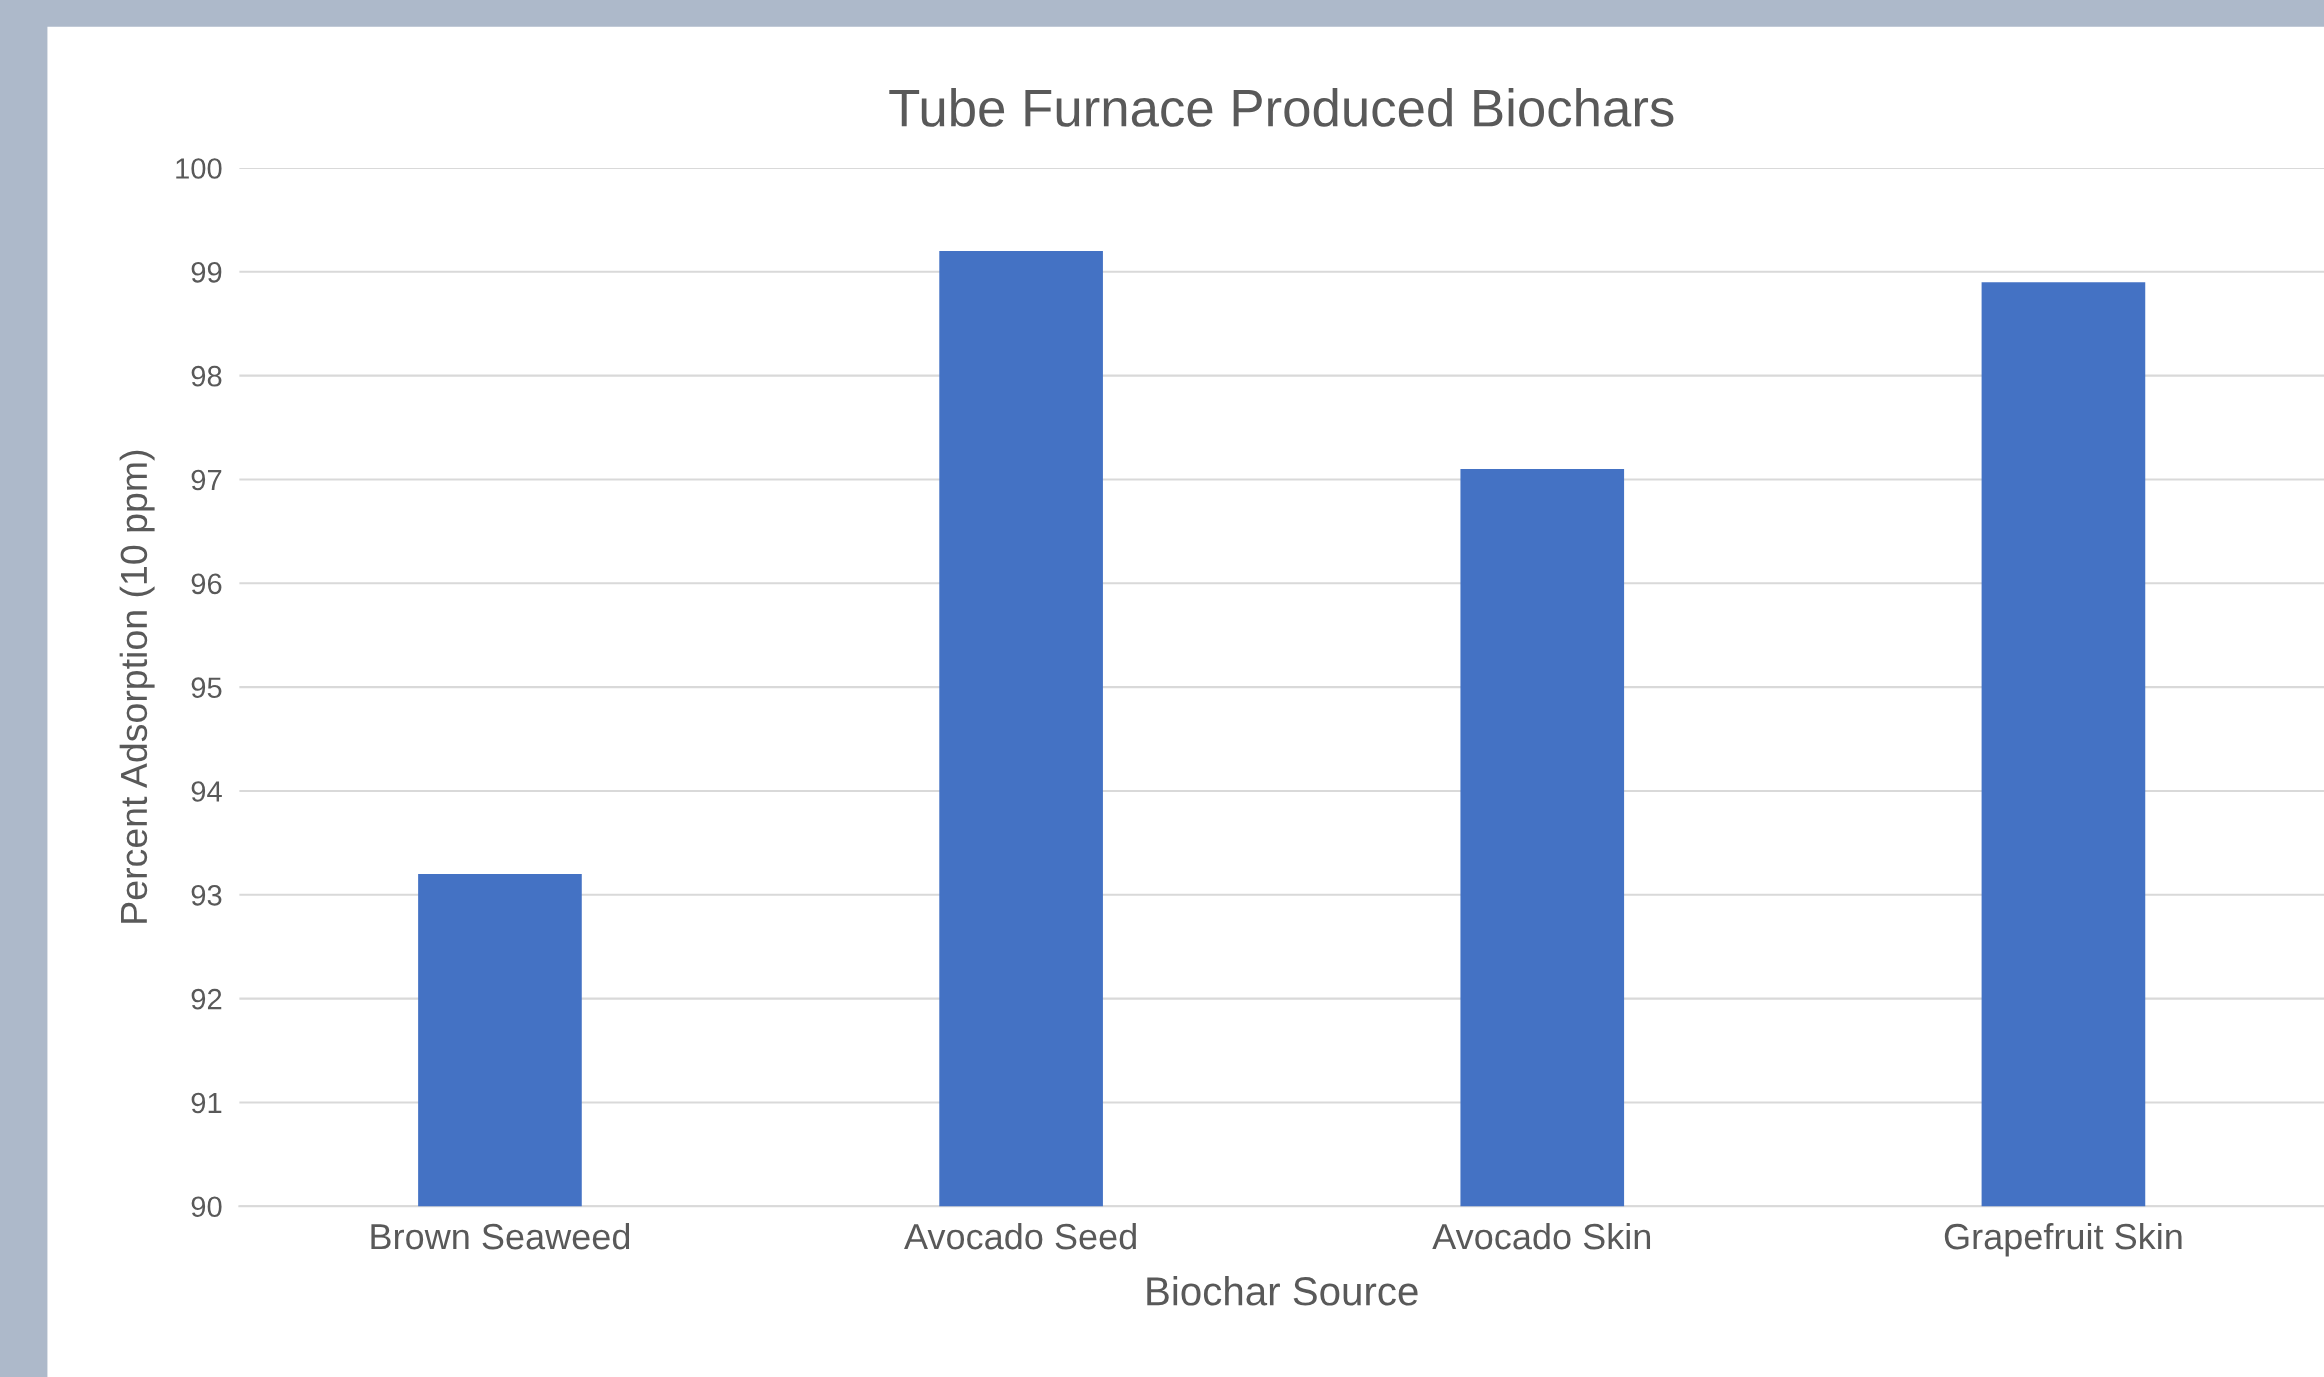  Describe the element at coordinates (206, 1103) in the screenshot. I see `y-tick-label: 91` at that location.